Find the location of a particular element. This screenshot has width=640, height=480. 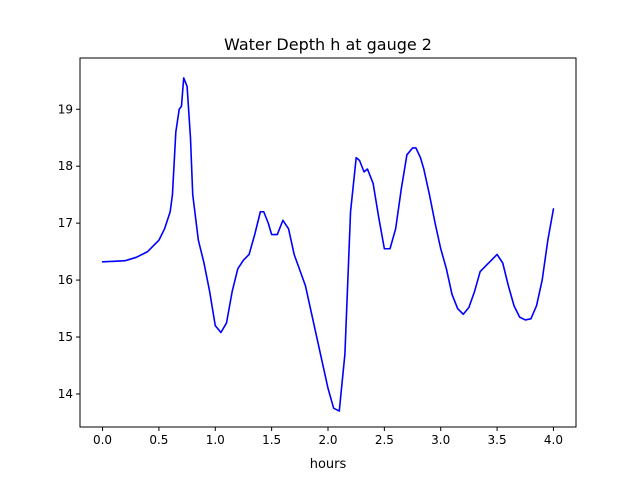

x-tick-label: 0.0 is located at coordinates (102, 440).